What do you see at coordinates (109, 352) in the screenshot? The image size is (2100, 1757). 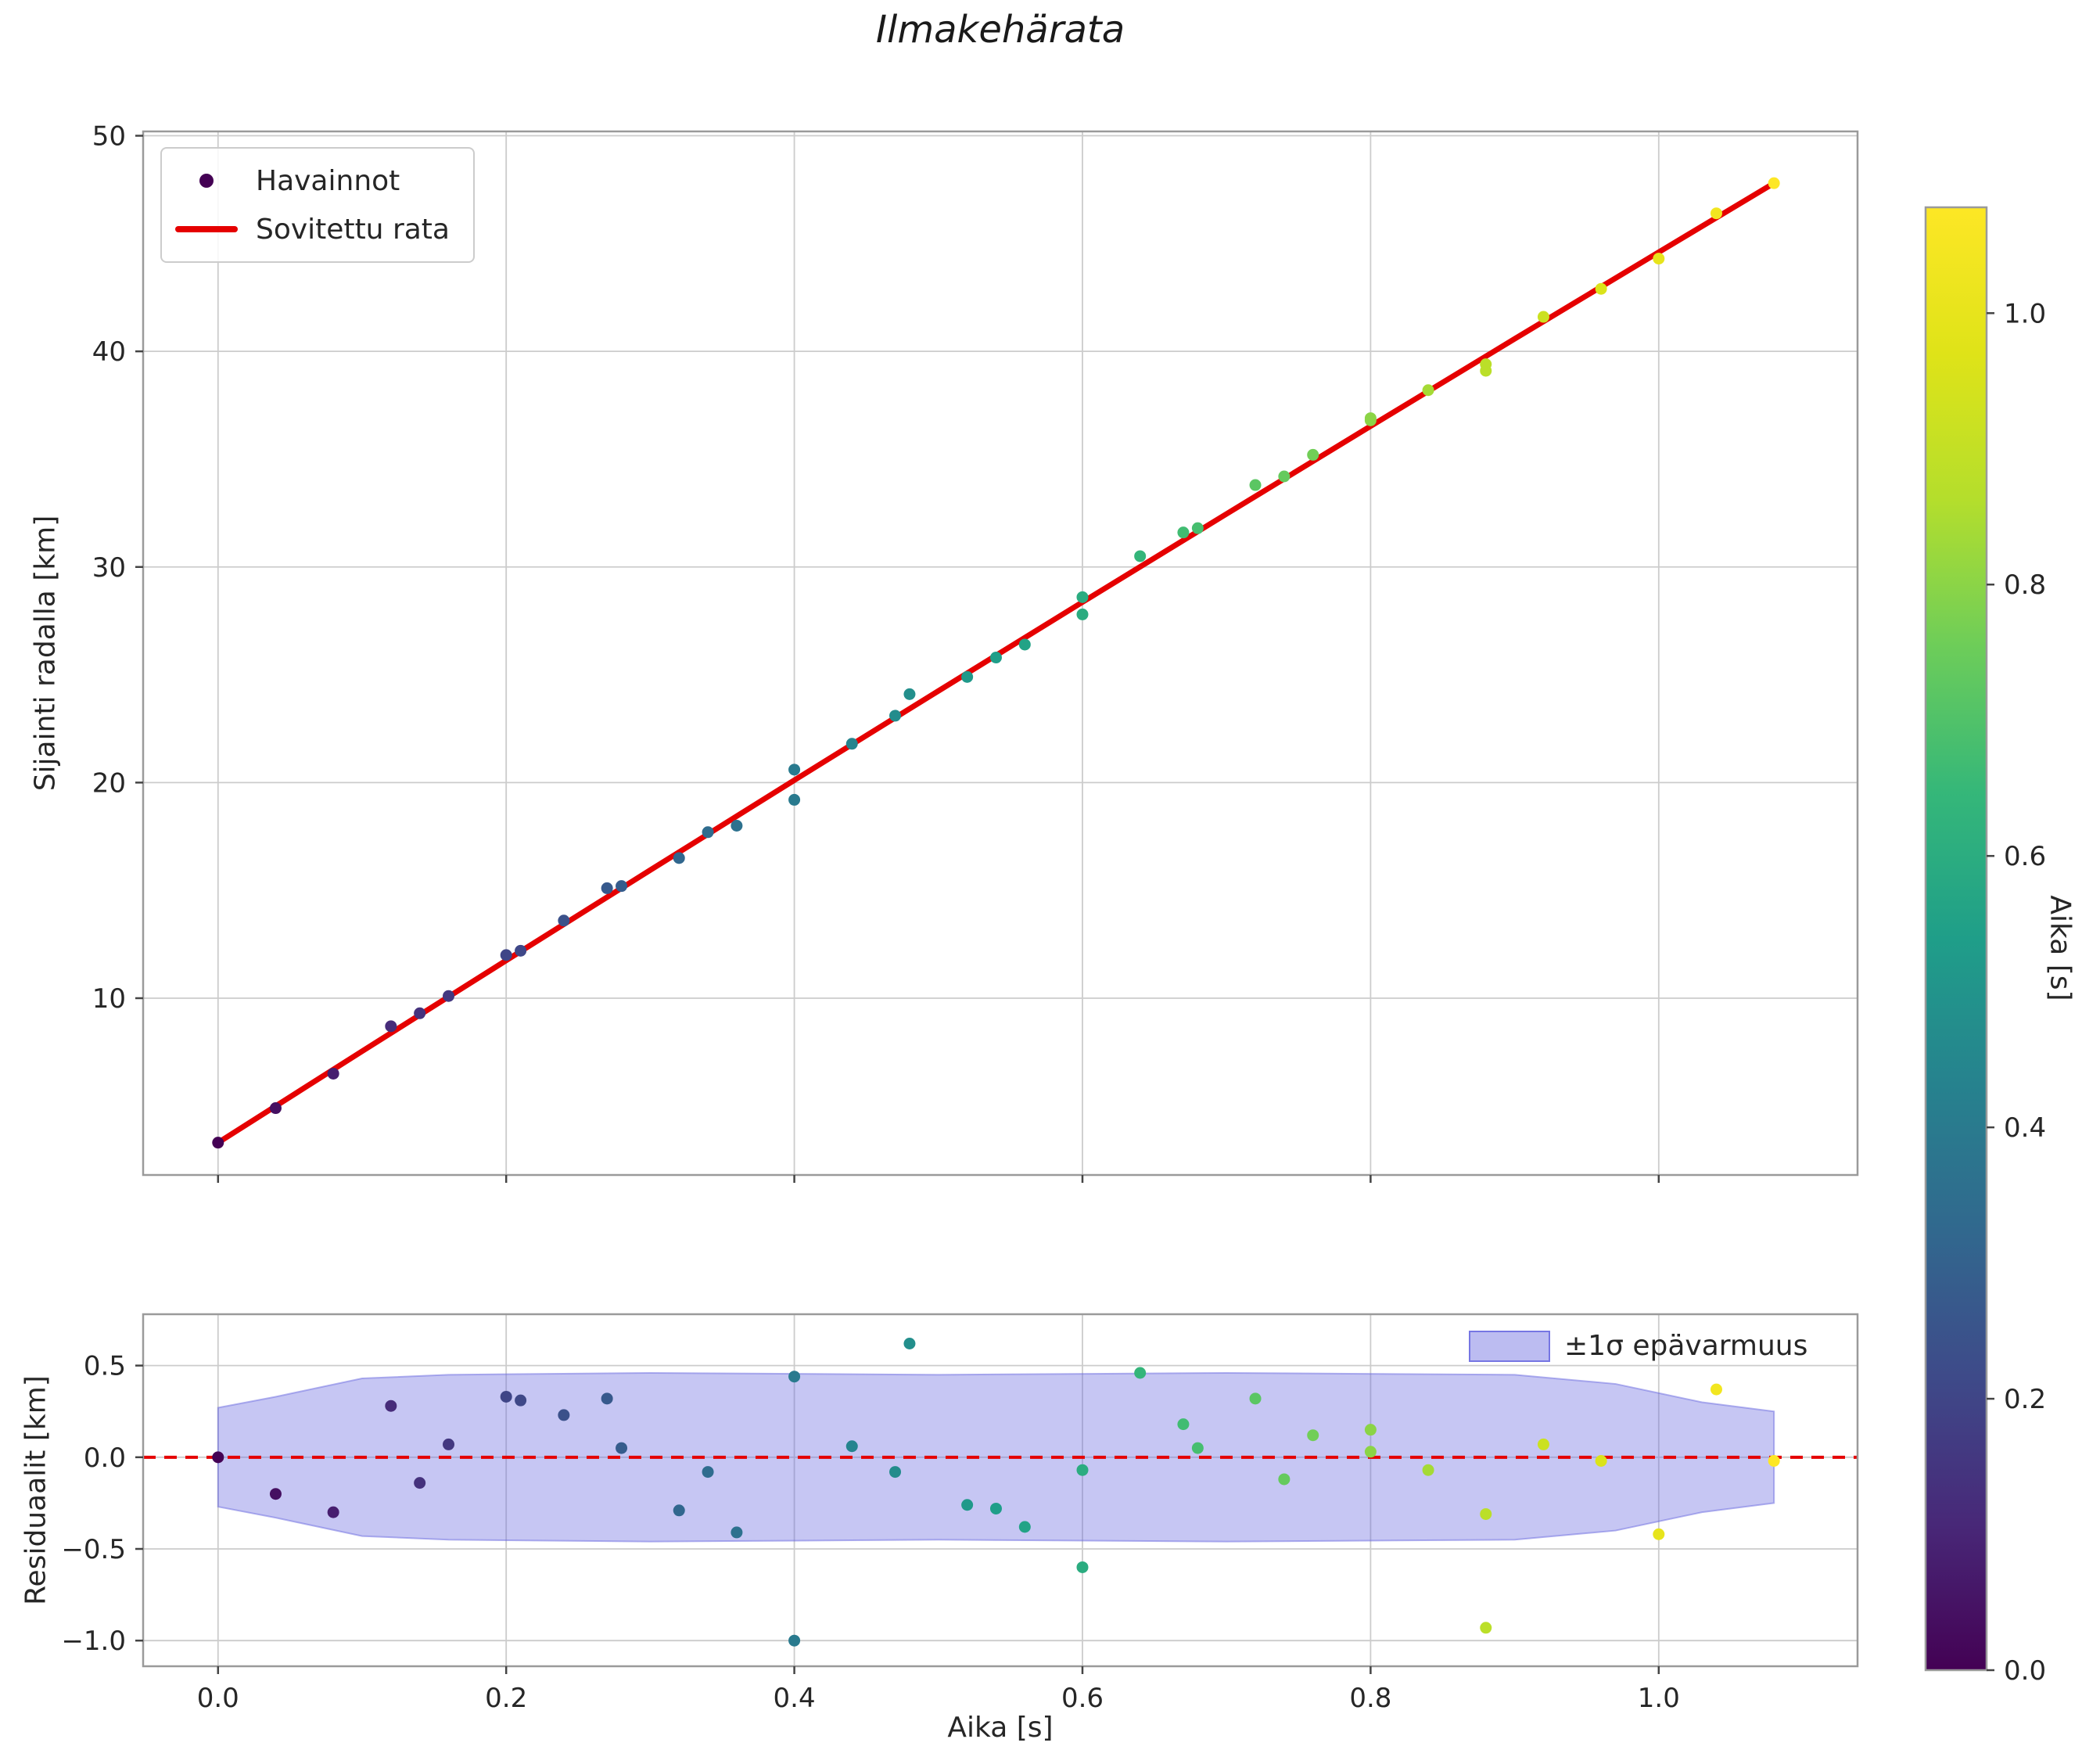 I see `y-tick-label: 40` at bounding box center [109, 352].